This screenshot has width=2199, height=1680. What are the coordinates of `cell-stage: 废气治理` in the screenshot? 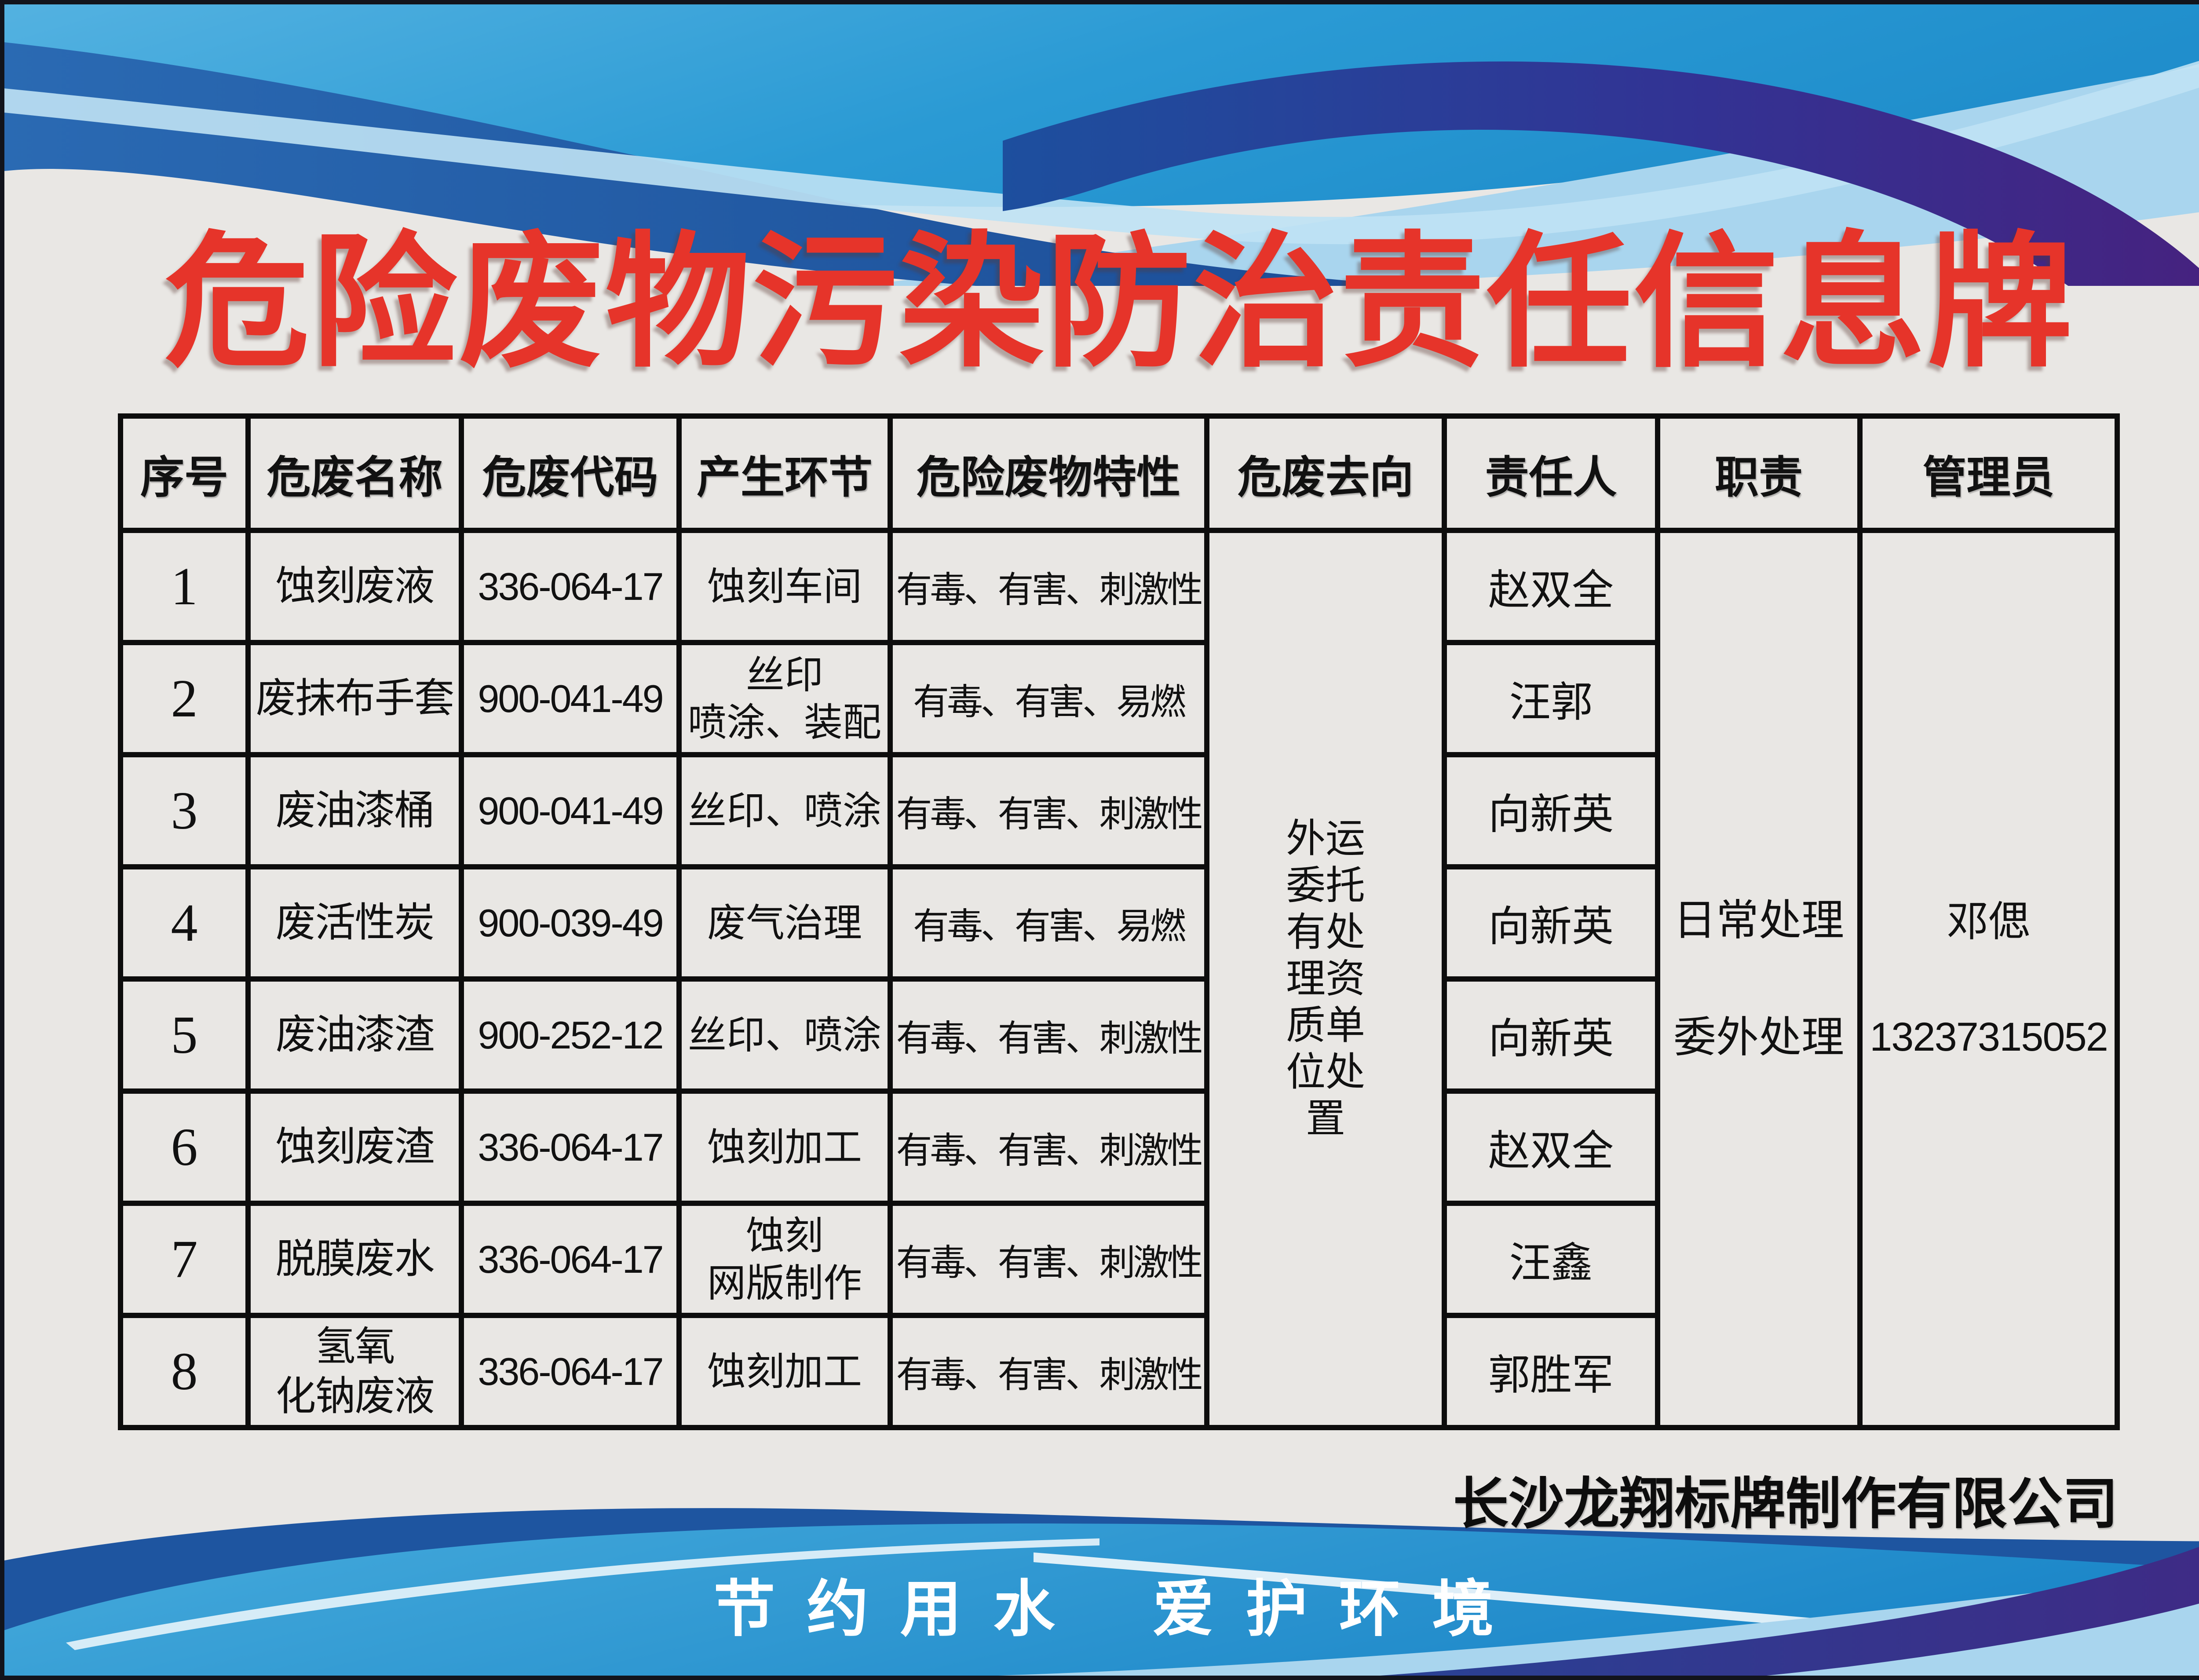 It's located at (784, 923).